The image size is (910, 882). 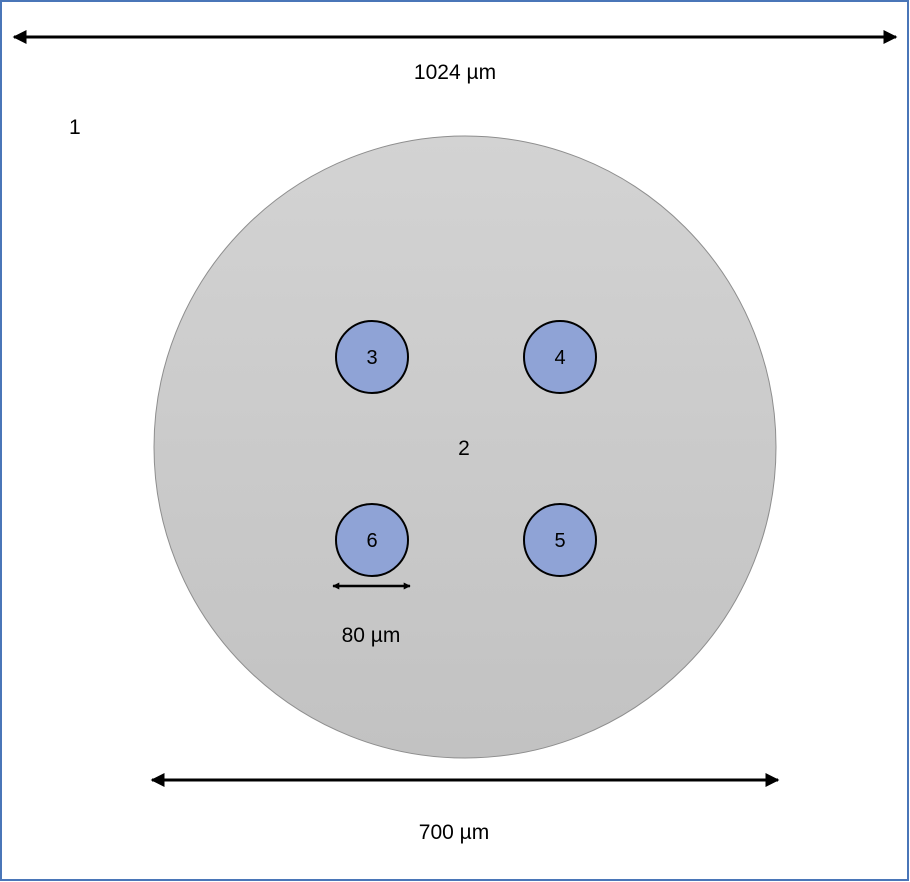 I want to click on channel-dimension-label: 80 µm, so click(x=371, y=635).